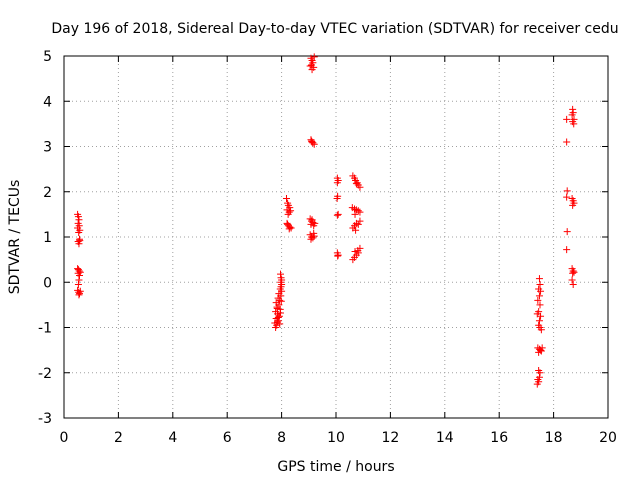 This screenshot has width=640, height=480. Describe the element at coordinates (47, 238) in the screenshot. I see `y-tick-label: 1` at that location.